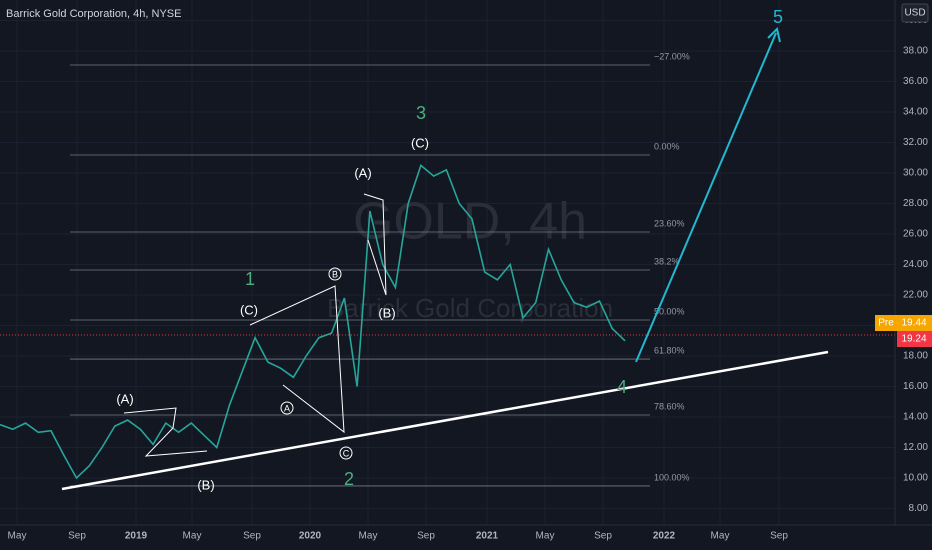 This screenshot has width=932, height=550. I want to click on chart-title: Barrick Gold Corporation, 4h, NYSE, so click(93, 14).